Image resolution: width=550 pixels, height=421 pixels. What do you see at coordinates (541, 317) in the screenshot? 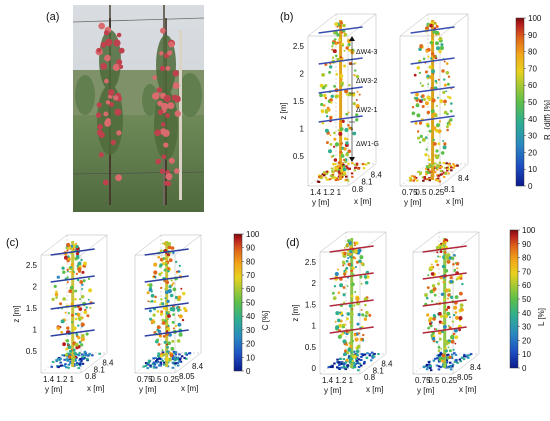
I see `colorbar-label: L [%]` at bounding box center [541, 317].